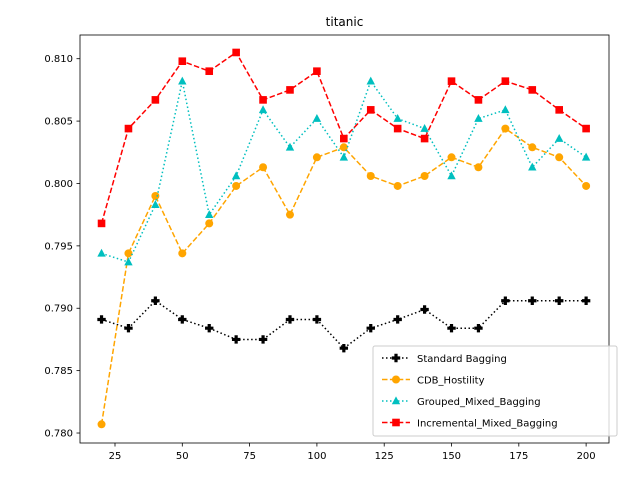  I want to click on legend-item: CDB_Hostility, so click(433, 381).